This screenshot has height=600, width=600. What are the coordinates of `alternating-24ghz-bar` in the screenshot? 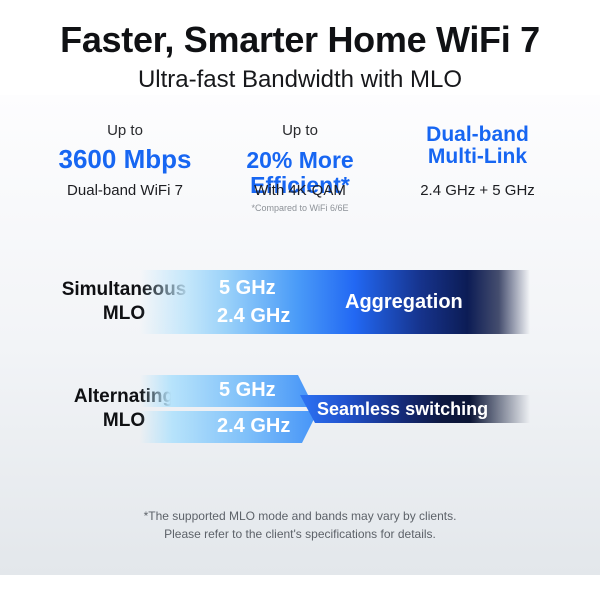 It's located at (229, 427).